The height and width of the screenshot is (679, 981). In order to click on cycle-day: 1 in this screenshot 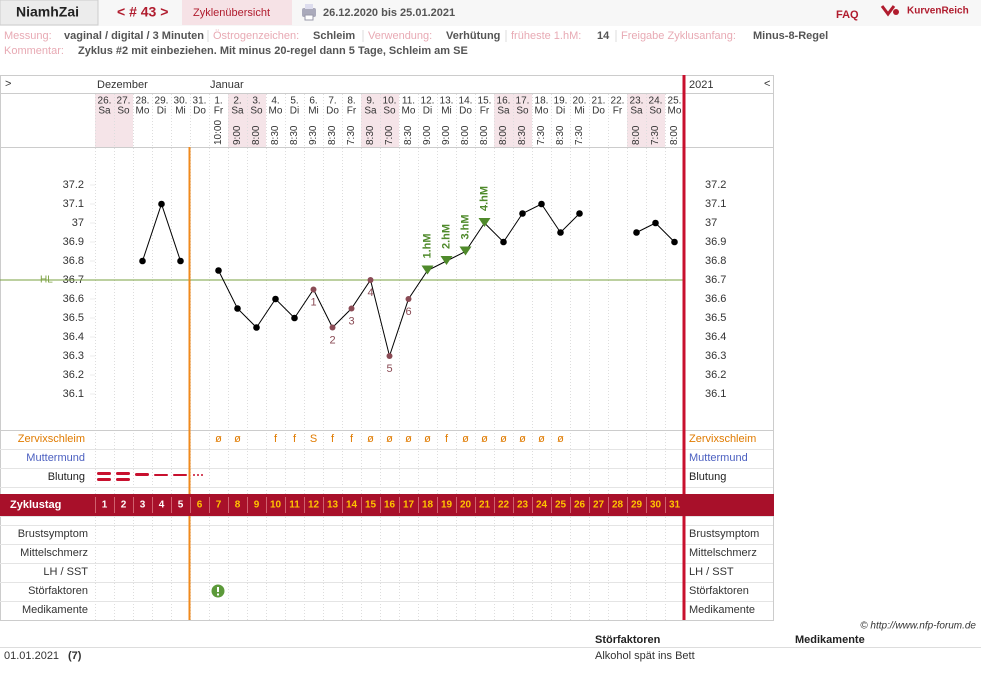, I will do `click(105, 505)`.